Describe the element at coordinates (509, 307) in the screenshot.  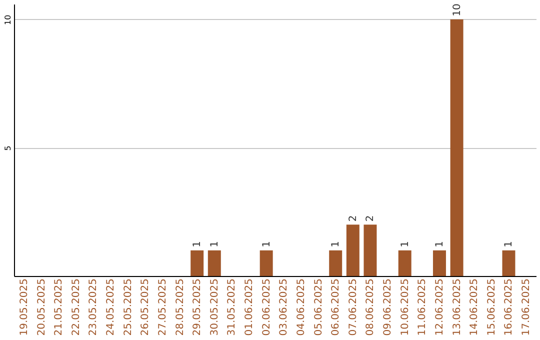
I see `x-tick-label: 16.06.2025` at that location.